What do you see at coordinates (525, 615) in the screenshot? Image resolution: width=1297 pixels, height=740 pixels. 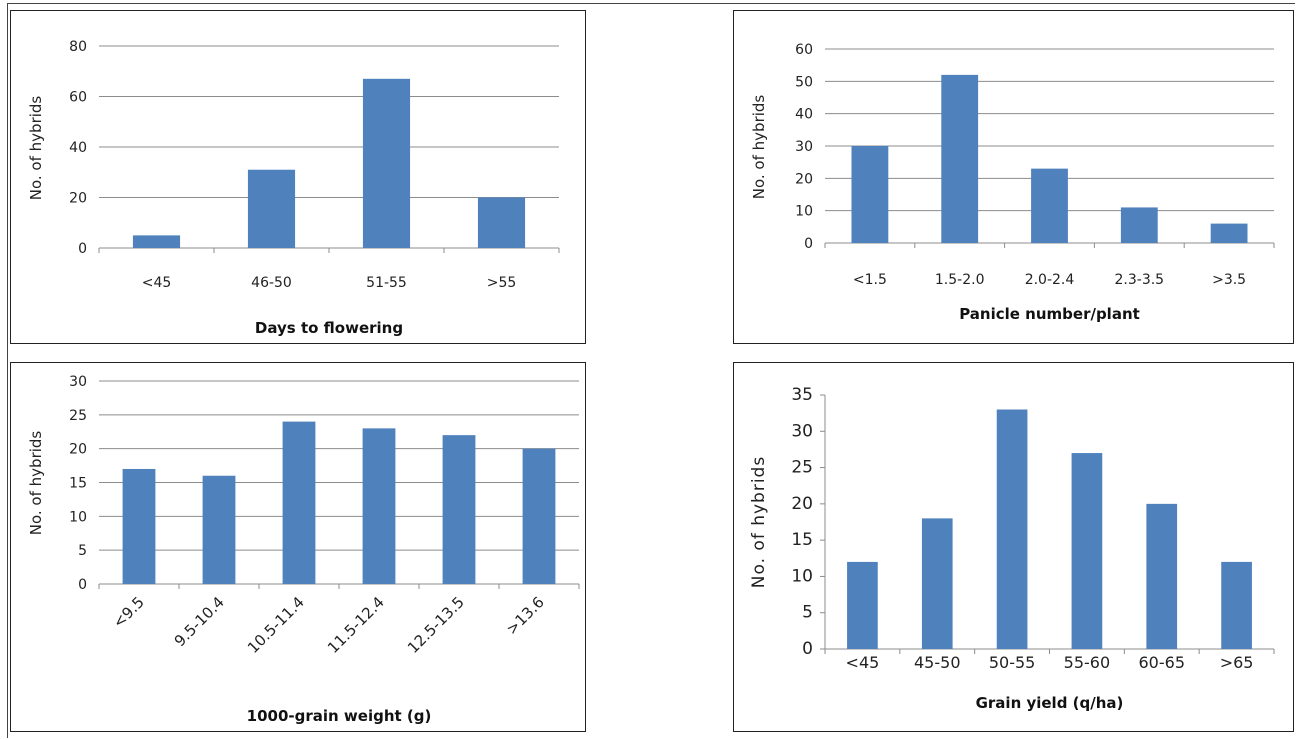 I see `x-tick-label: >13.6` at bounding box center [525, 615].